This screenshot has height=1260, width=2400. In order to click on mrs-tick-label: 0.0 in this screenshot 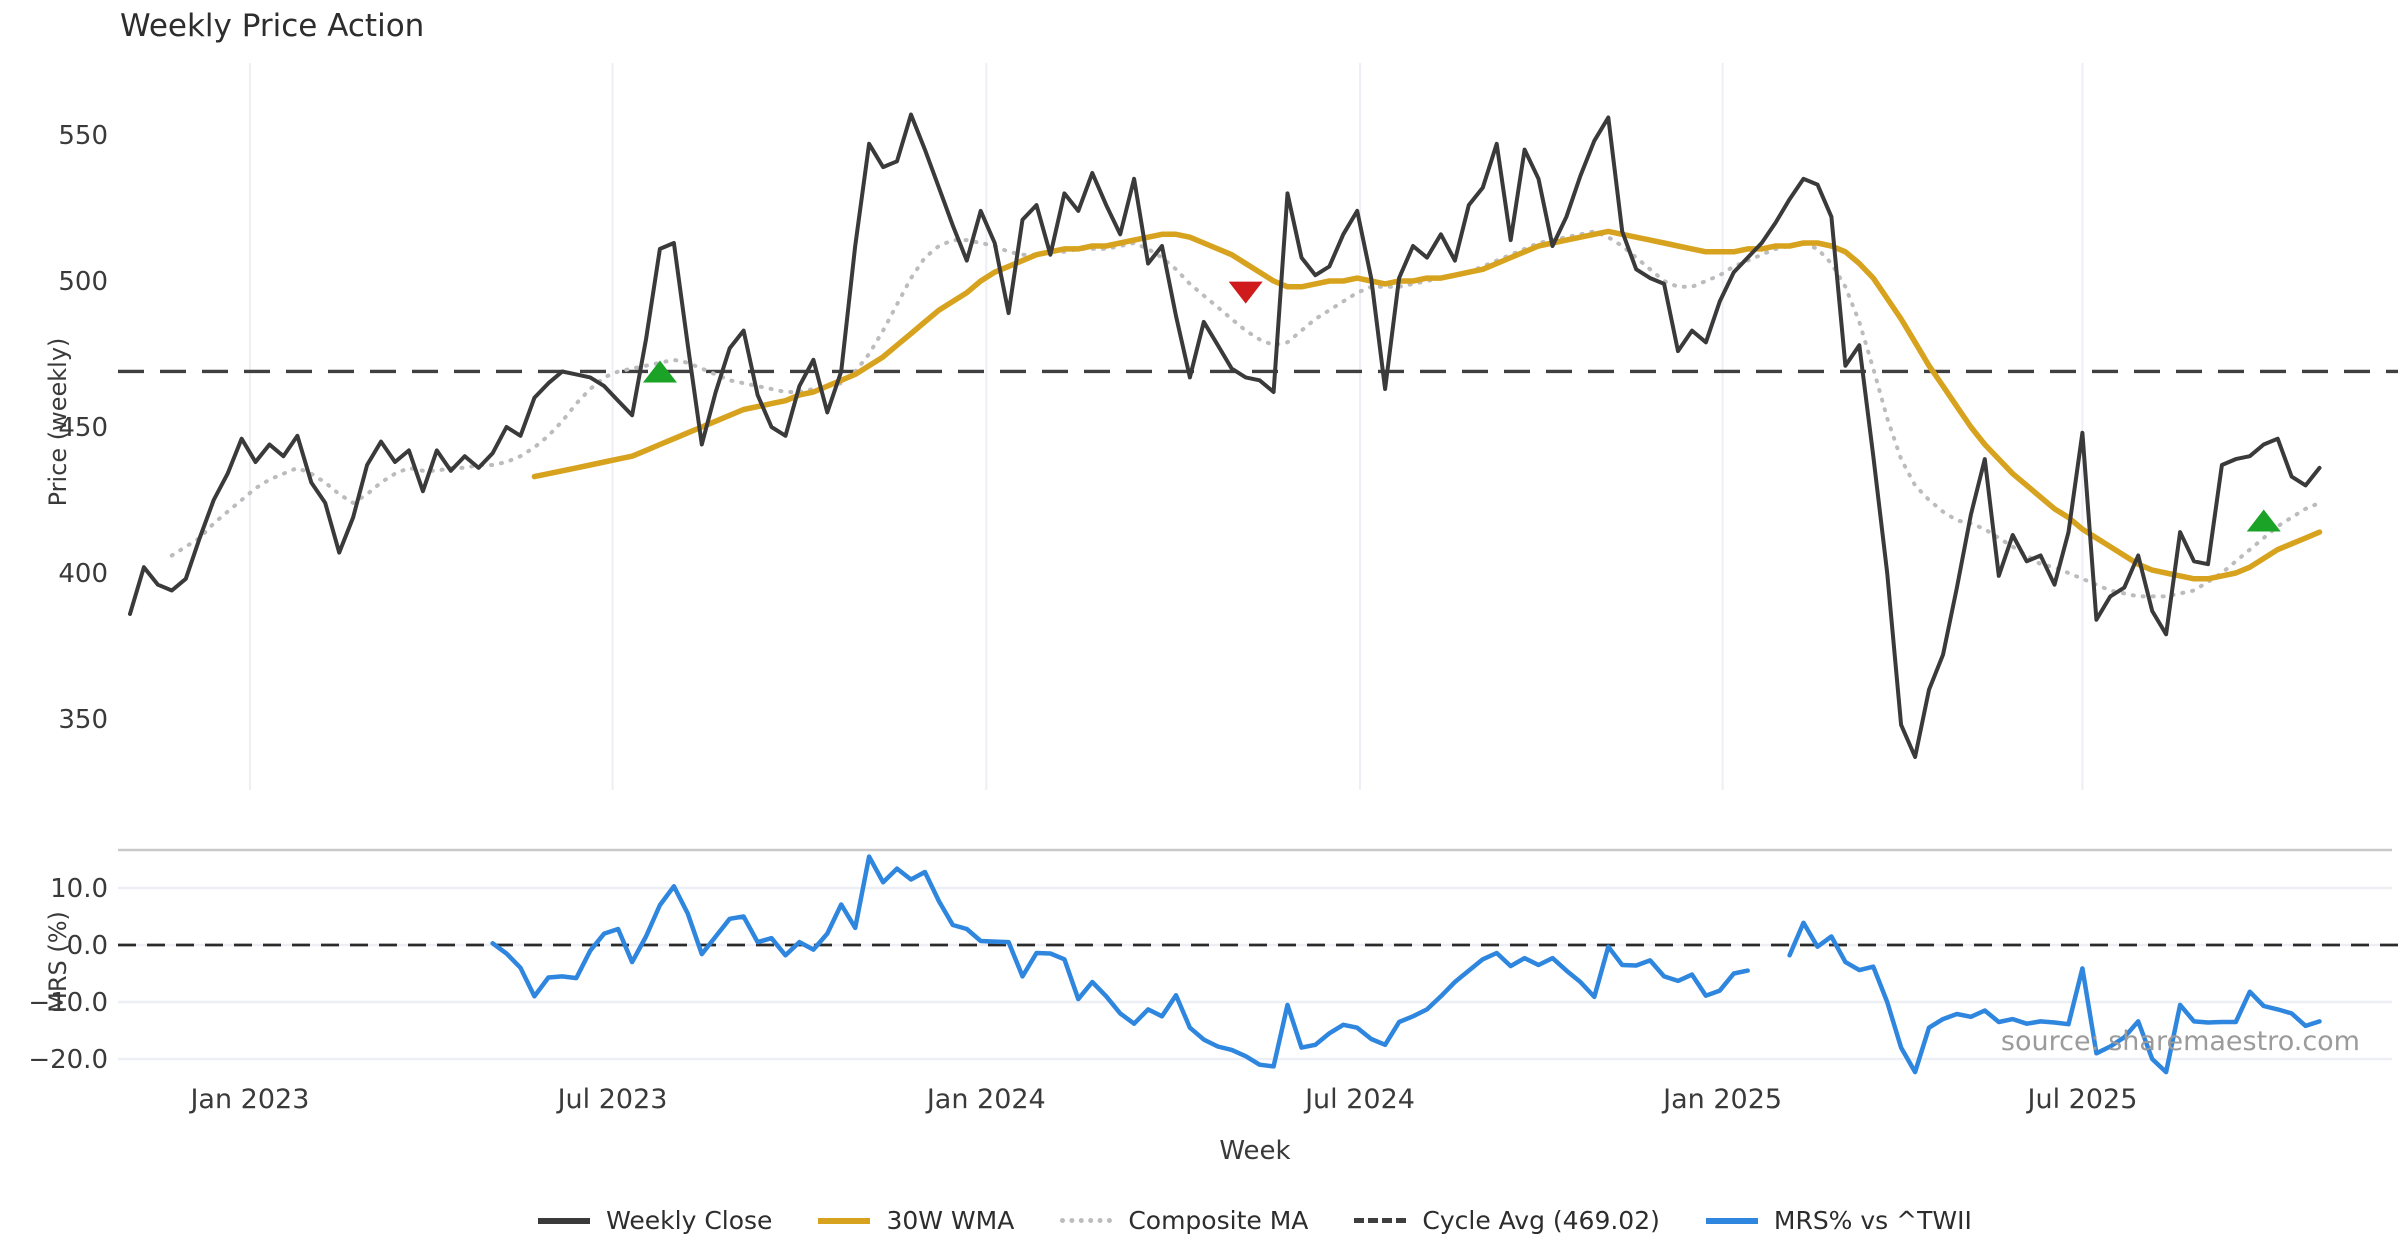, I will do `click(87, 946)`.